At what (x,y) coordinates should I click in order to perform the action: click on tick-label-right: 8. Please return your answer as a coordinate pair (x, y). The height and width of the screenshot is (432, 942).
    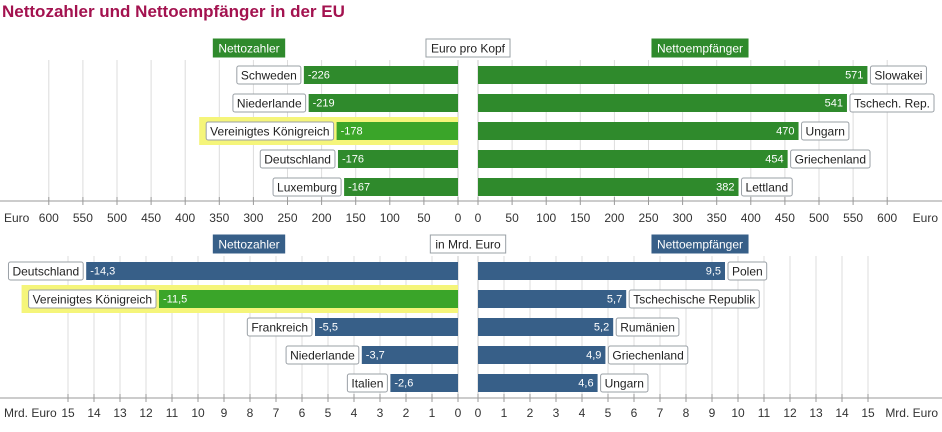
    Looking at the image, I should click on (686, 413).